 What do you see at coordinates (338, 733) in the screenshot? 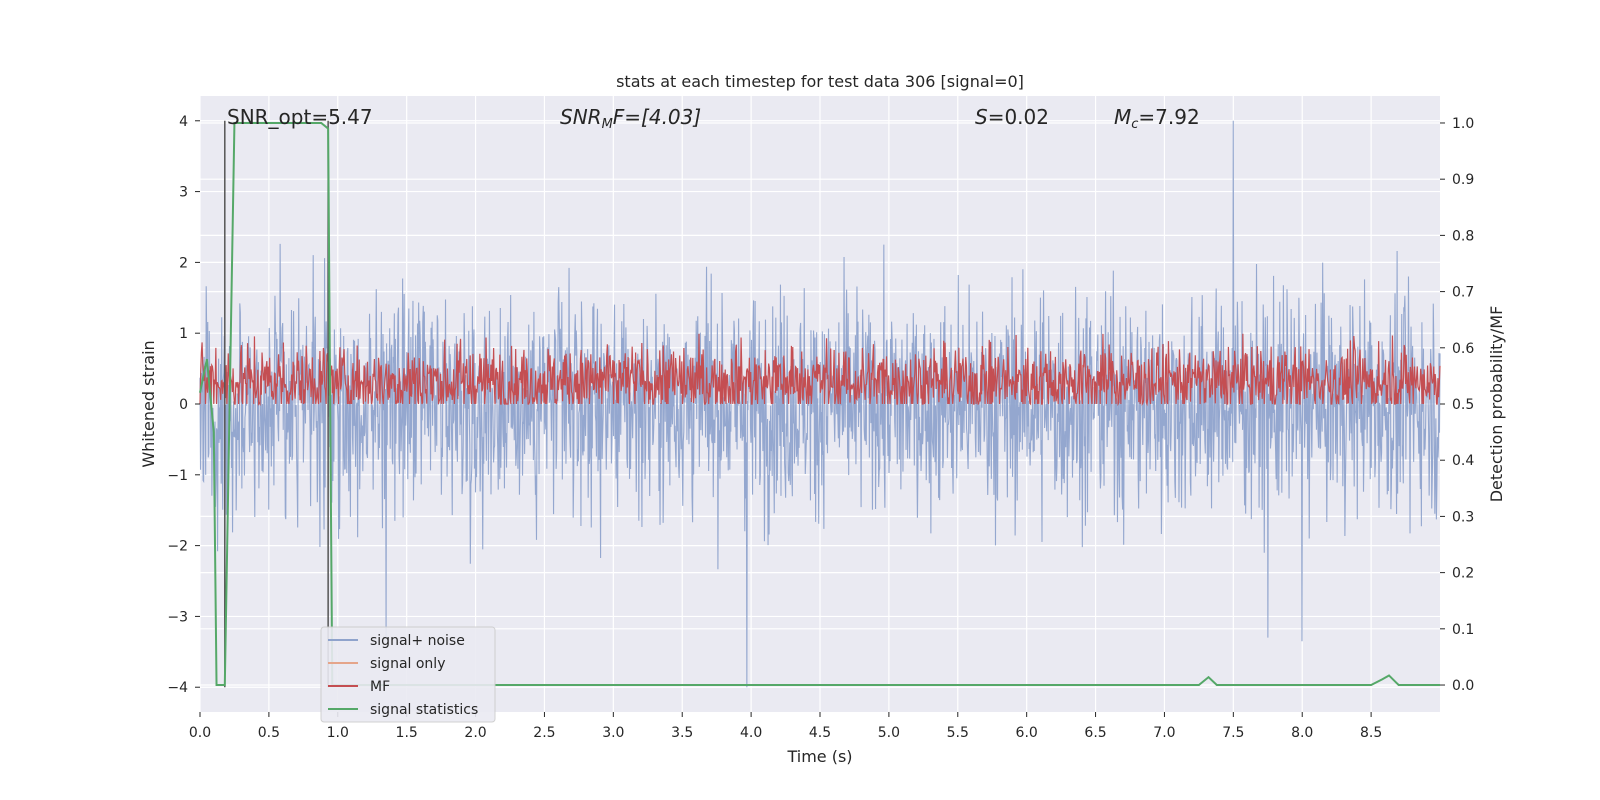
I see `x-tick-label: 1.0` at bounding box center [338, 733].